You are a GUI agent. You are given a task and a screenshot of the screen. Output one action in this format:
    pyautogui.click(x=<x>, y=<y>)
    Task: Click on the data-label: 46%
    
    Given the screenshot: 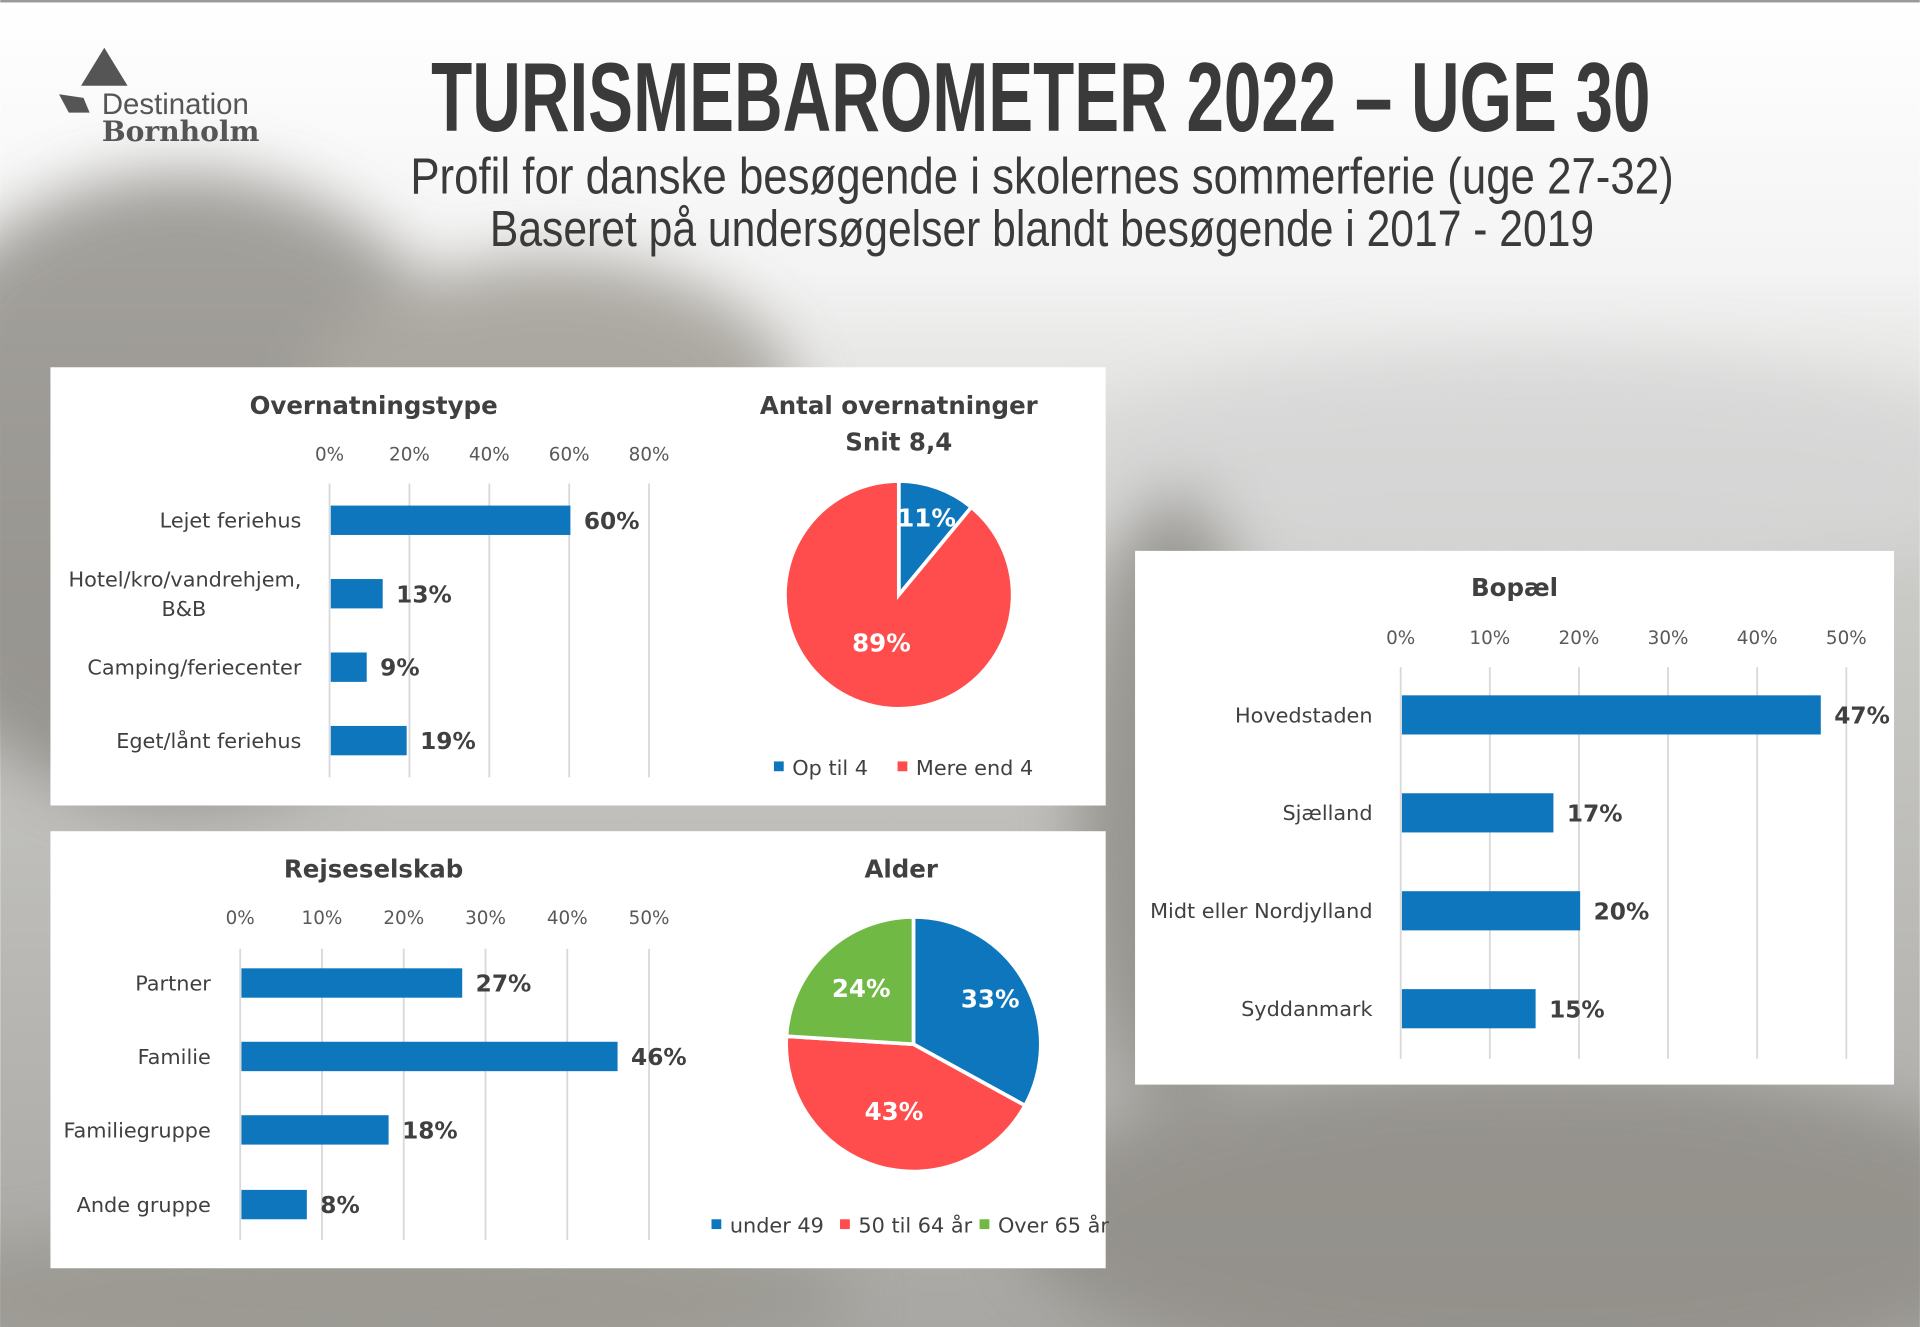 What is the action you would take?
    pyautogui.click(x=659, y=1057)
    